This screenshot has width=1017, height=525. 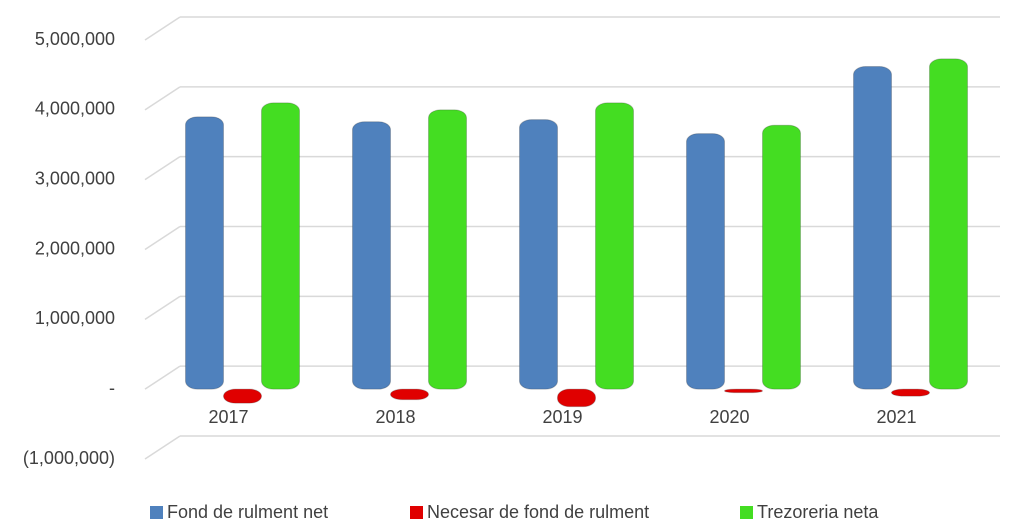 What do you see at coordinates (69, 458) in the screenshot?
I see `y-tick-label: (1,000,000)` at bounding box center [69, 458].